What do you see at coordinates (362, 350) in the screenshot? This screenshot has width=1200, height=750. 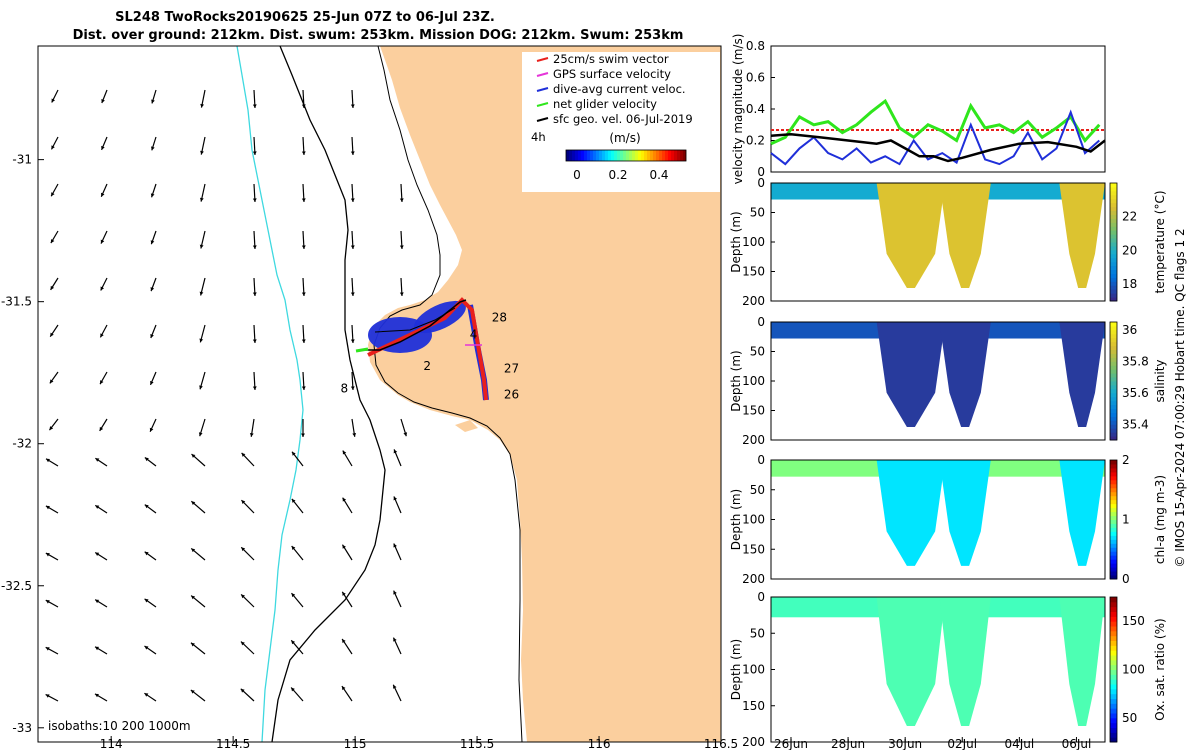 I see `net-glider-velocity-segment` at bounding box center [362, 350].